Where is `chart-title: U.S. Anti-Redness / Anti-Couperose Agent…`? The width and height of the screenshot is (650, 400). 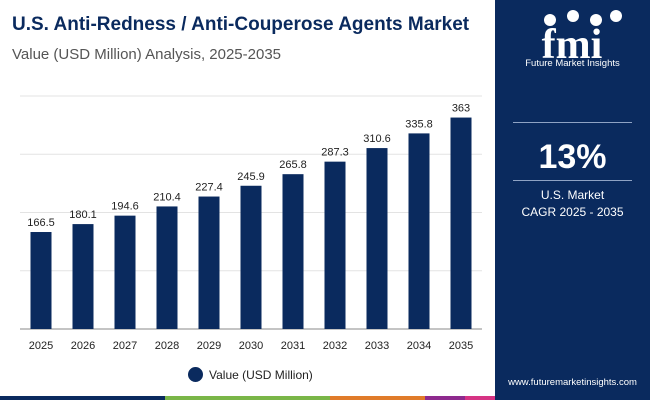 chart-title: U.S. Anti-Redness / Anti-Couperose Agent… is located at coordinates (241, 24).